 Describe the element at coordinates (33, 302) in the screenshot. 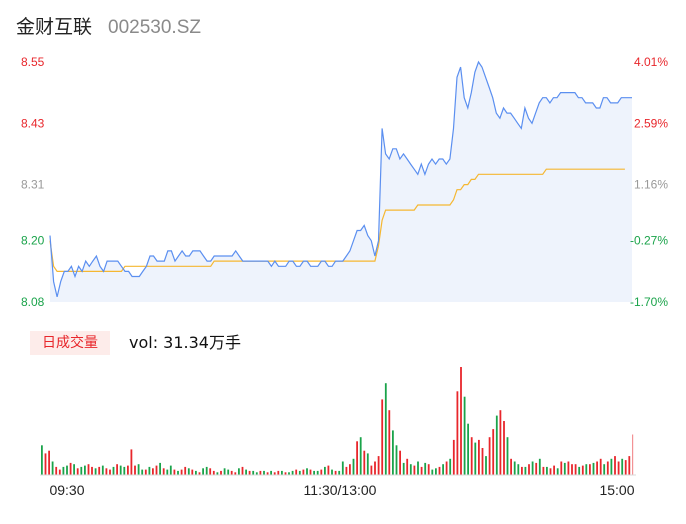

I see `y-tick-label: 8.08` at that location.